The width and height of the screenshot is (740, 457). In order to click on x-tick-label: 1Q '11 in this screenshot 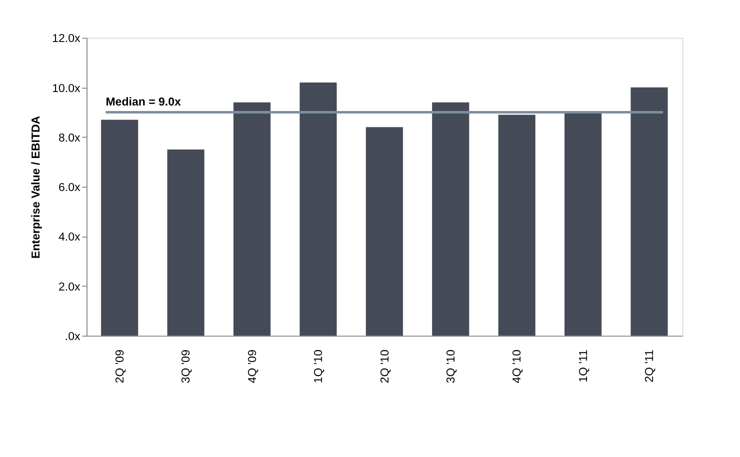, I will do `click(584, 366)`.